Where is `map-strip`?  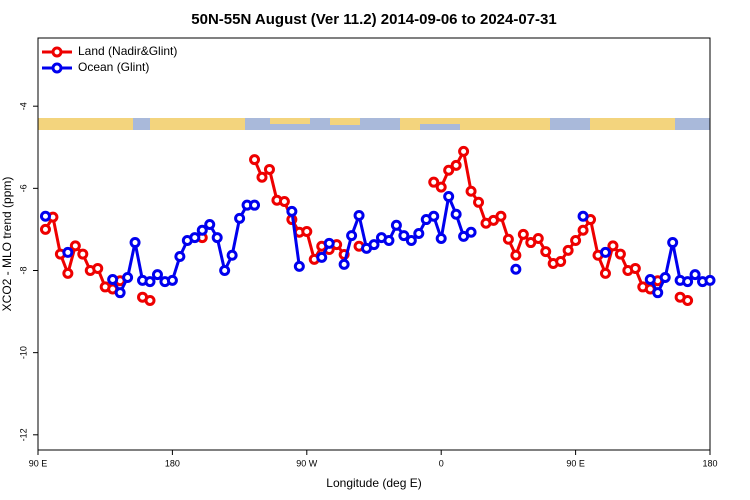 map-strip is located at coordinates (374, 124).